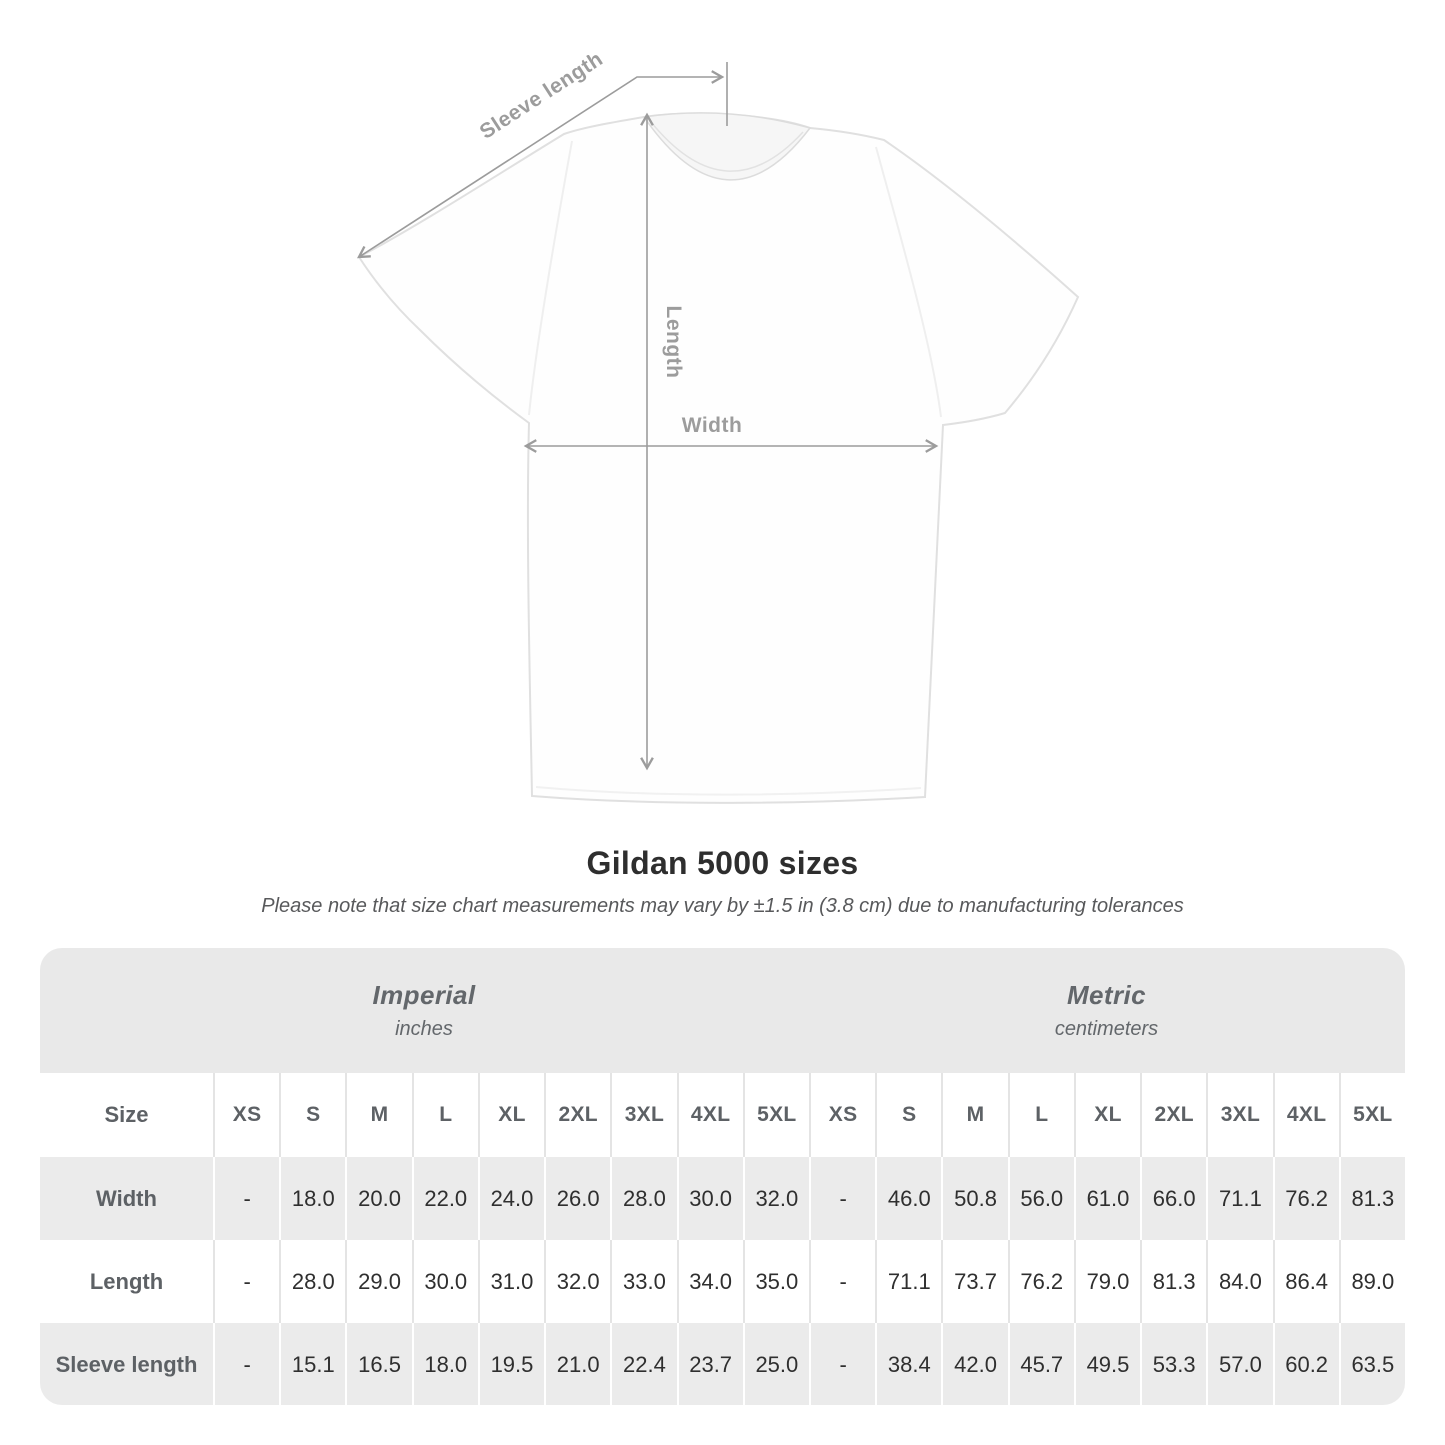  What do you see at coordinates (1371, 1281) in the screenshot?
I see `length-value-cell: 89.0` at bounding box center [1371, 1281].